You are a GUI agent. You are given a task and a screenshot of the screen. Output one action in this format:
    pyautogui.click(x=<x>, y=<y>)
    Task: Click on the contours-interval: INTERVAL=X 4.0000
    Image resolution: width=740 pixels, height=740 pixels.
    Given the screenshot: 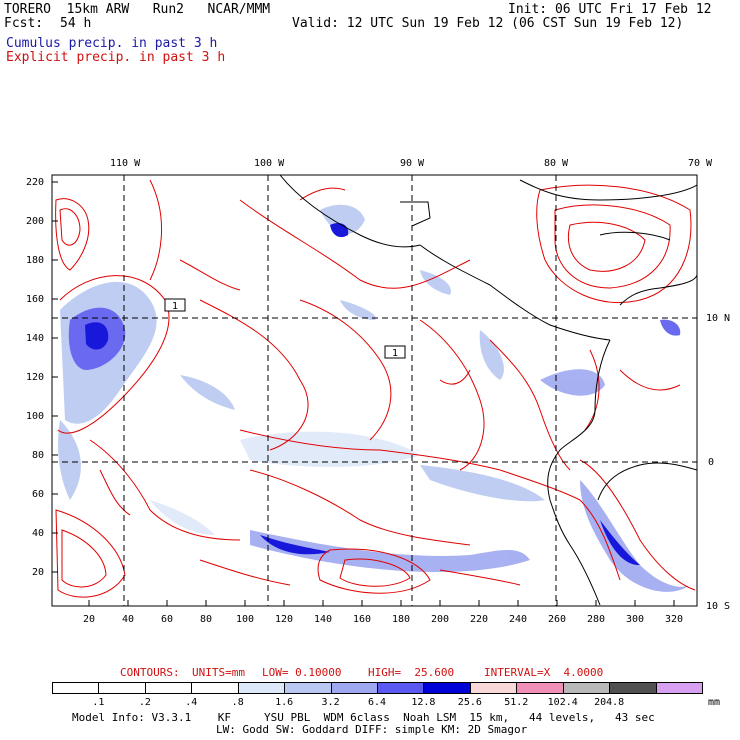 What is the action you would take?
    pyautogui.click(x=544, y=672)
    